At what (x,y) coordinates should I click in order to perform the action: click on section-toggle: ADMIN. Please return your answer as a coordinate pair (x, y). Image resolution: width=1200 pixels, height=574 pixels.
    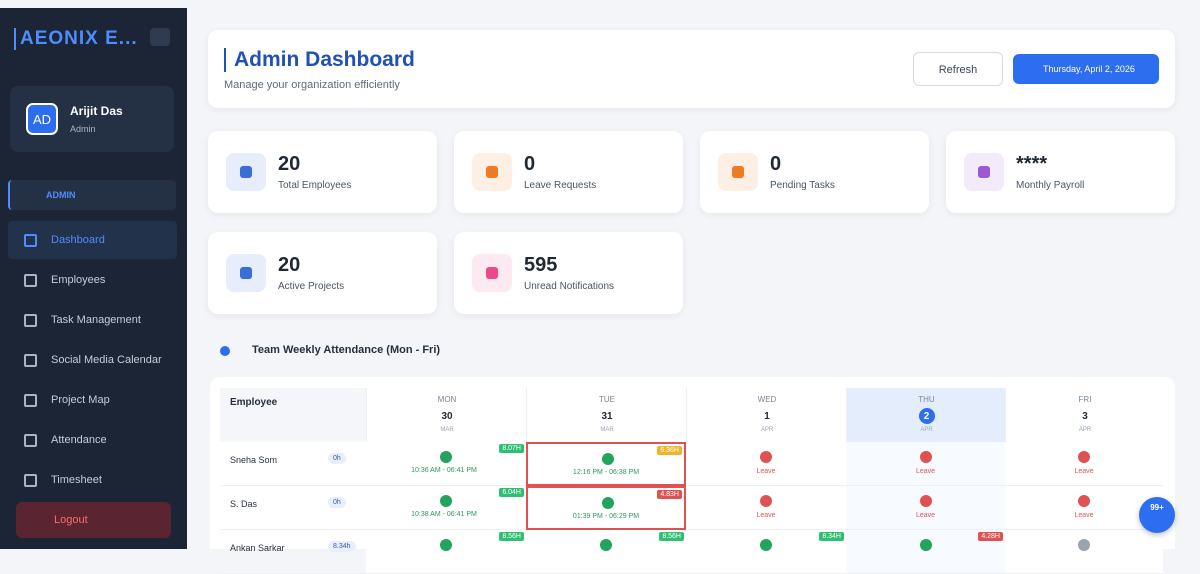
    Looking at the image, I should click on (92, 195).